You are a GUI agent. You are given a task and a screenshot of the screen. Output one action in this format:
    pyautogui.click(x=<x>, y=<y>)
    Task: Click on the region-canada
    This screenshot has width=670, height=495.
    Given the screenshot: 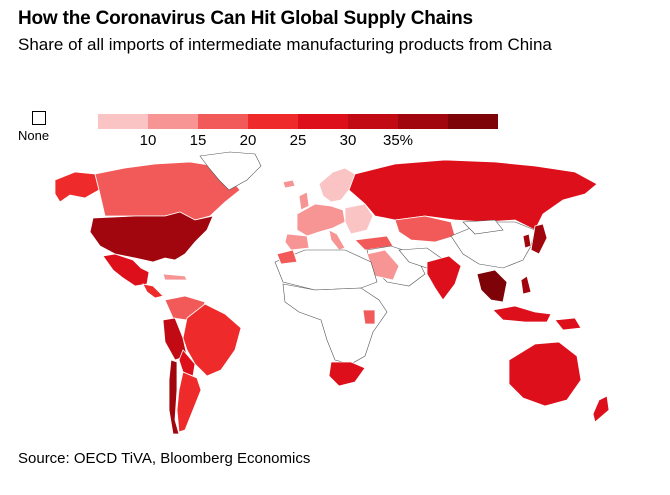 What is the action you would take?
    pyautogui.click(x=167, y=191)
    